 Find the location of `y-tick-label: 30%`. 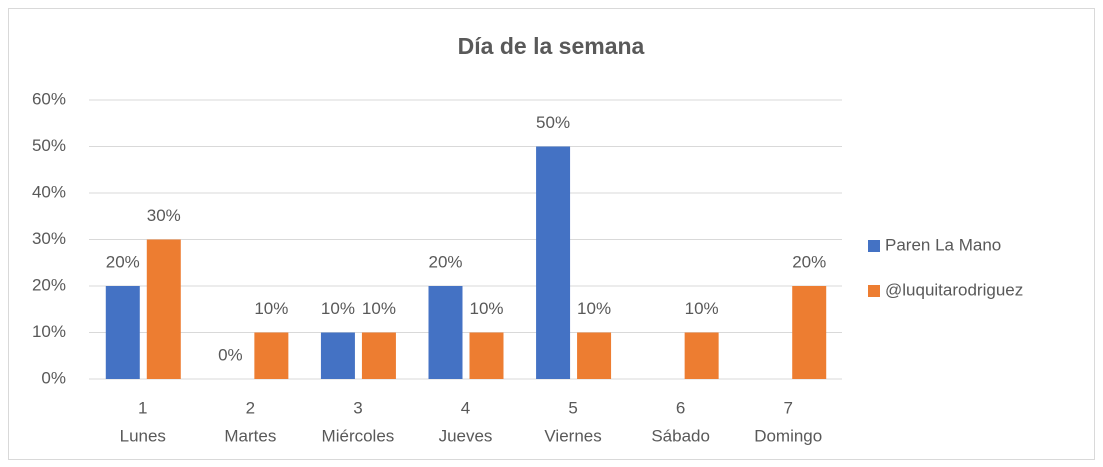

y-tick-label: 30% is located at coordinates (49, 238).